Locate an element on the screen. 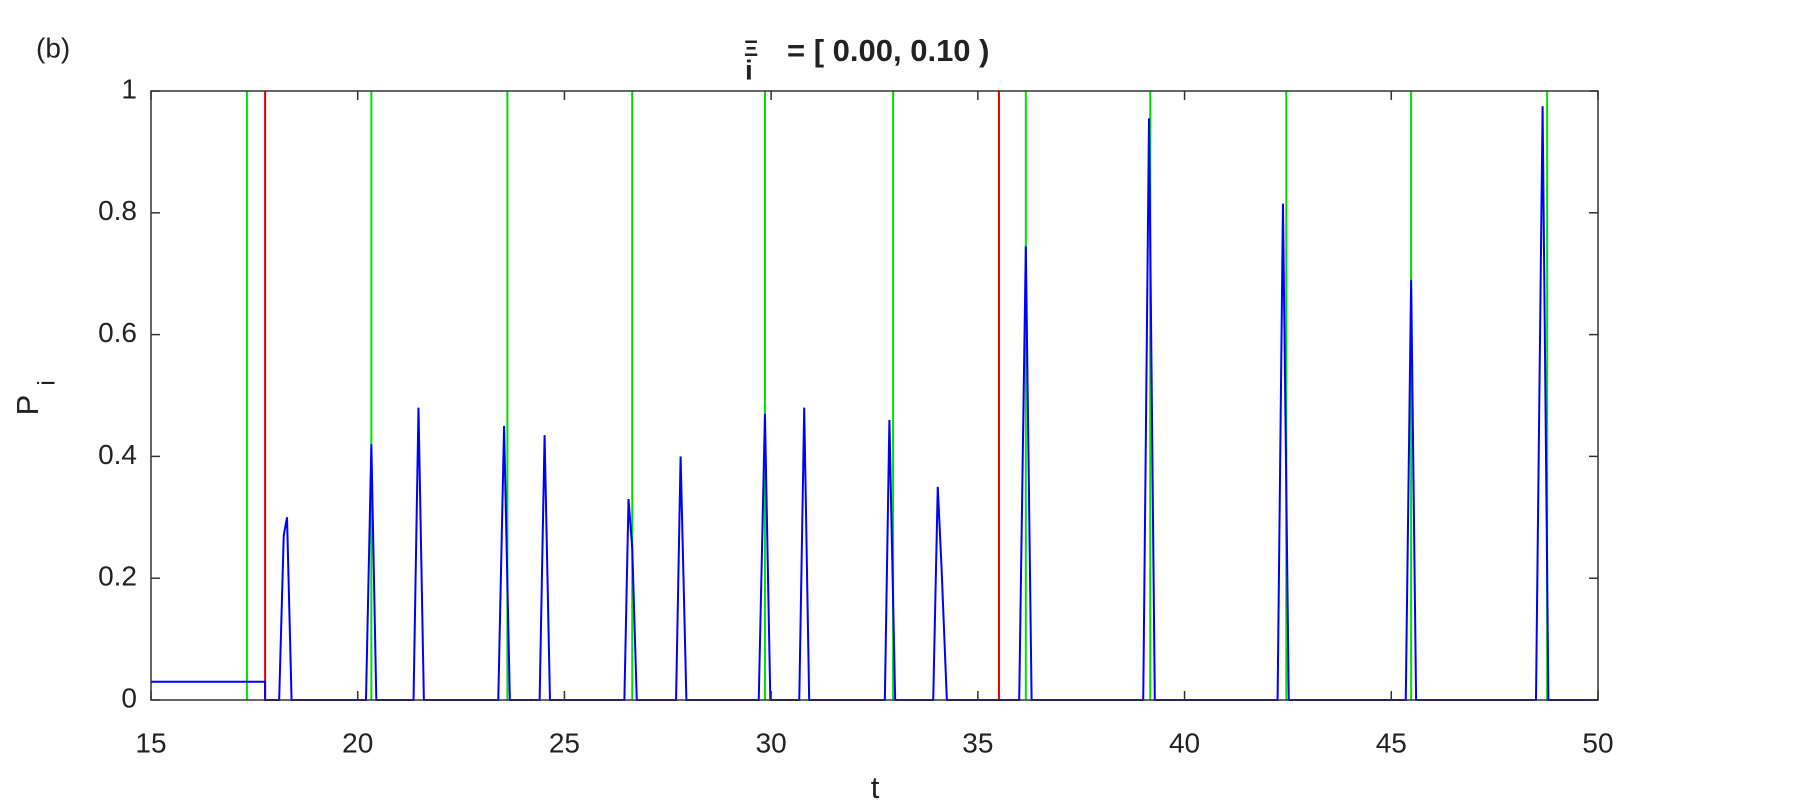  y-tick-label: 0.4 is located at coordinates (117, 454).